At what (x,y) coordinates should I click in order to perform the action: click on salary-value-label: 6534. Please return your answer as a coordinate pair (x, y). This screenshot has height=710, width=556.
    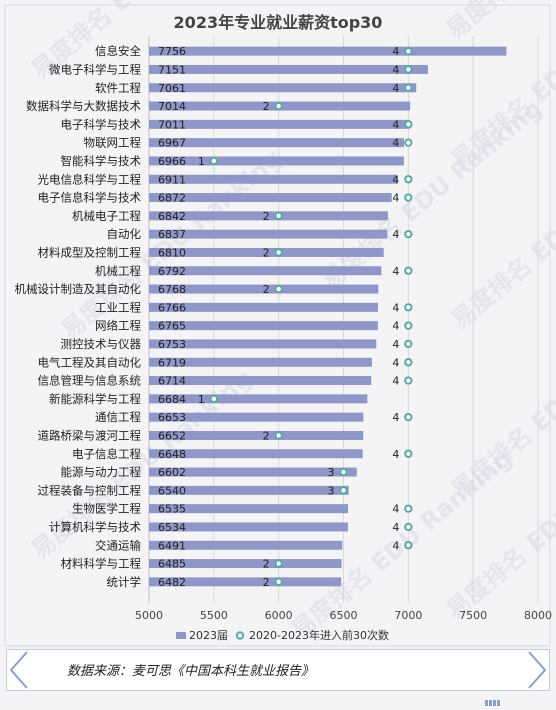
    Looking at the image, I should click on (172, 527).